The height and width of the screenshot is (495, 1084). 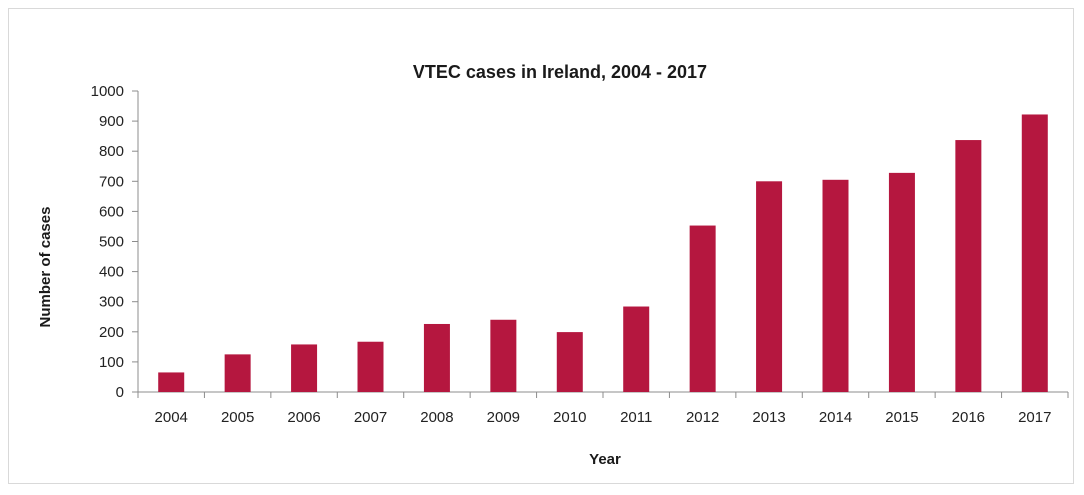 What do you see at coordinates (901, 417) in the screenshot?
I see `x-tick-label: 2015` at bounding box center [901, 417].